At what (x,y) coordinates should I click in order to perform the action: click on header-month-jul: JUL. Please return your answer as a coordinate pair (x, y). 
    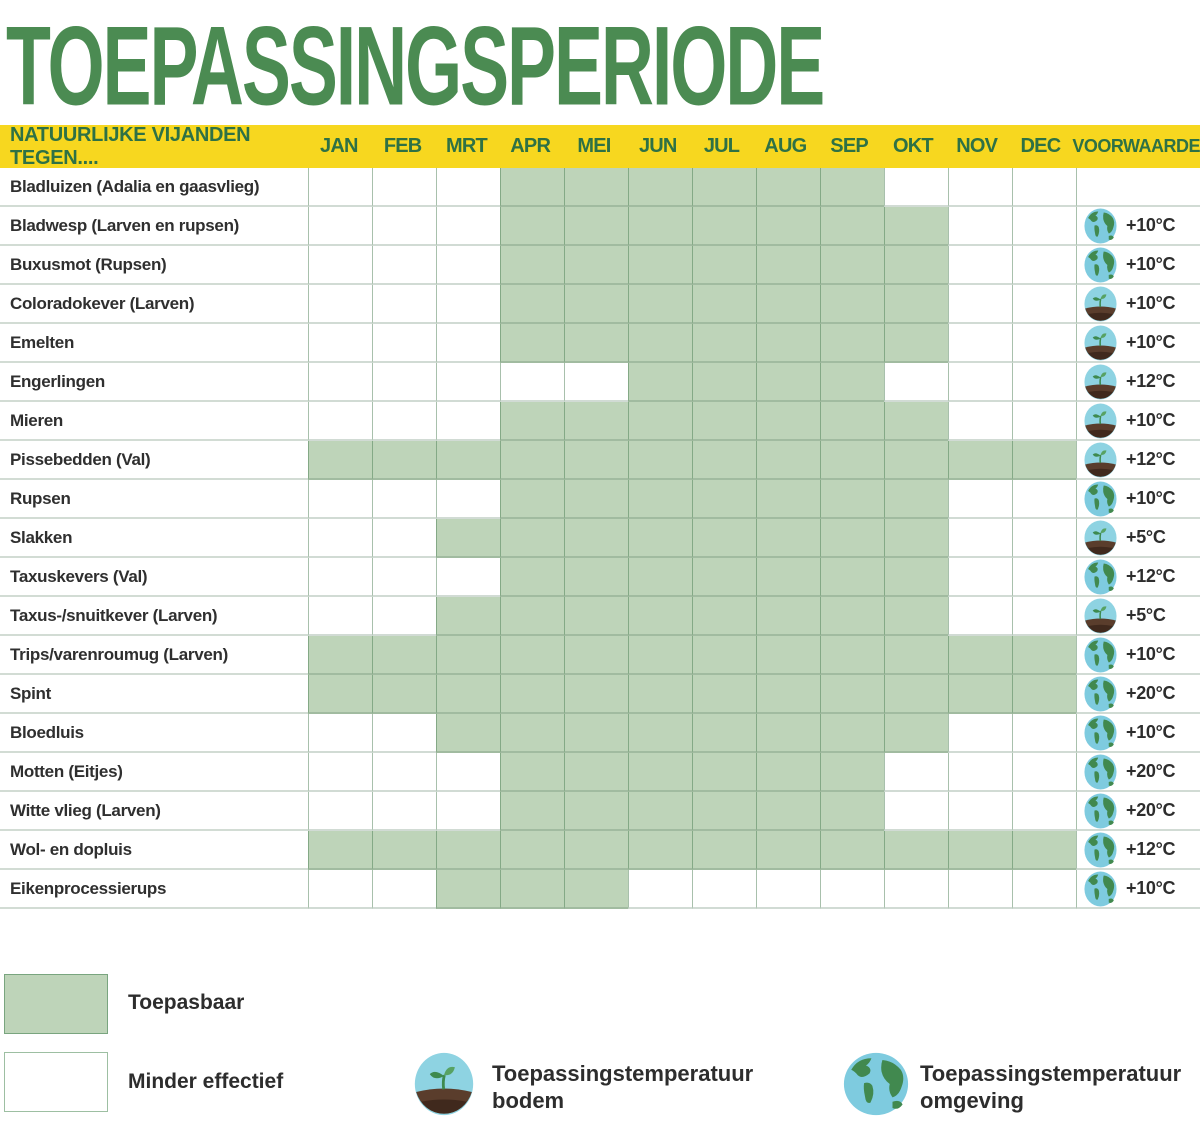
    Looking at the image, I should click on (721, 146).